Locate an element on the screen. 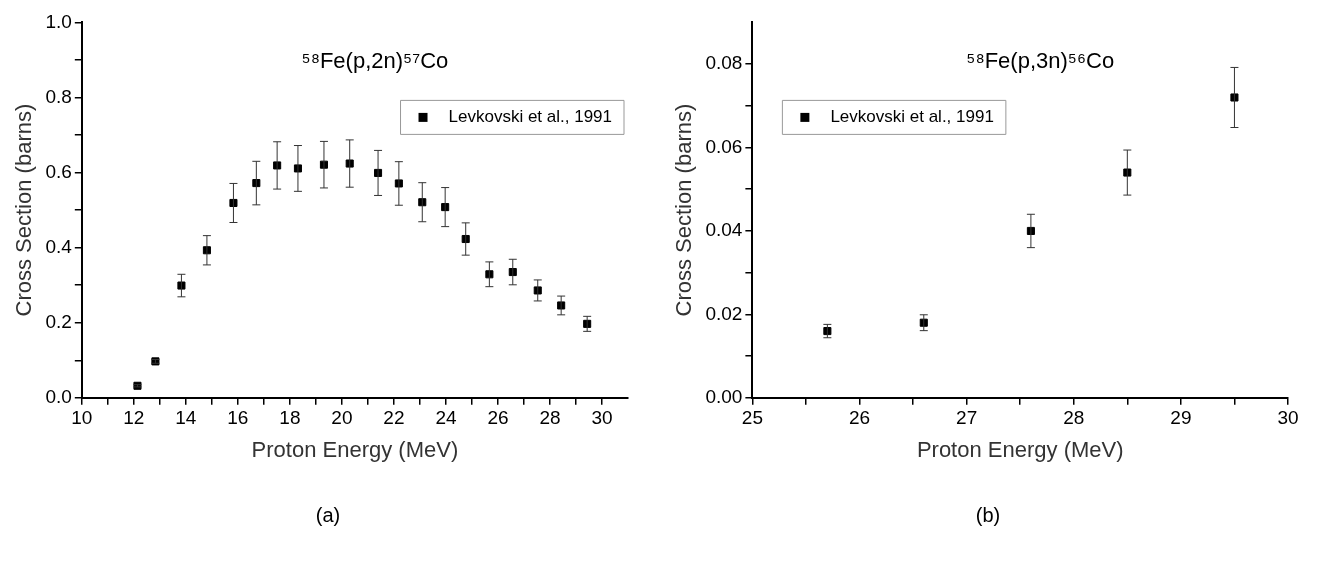  text: ⁵⁸Fe(p,2n)⁵⁷Co is located at coordinates (375, 61).